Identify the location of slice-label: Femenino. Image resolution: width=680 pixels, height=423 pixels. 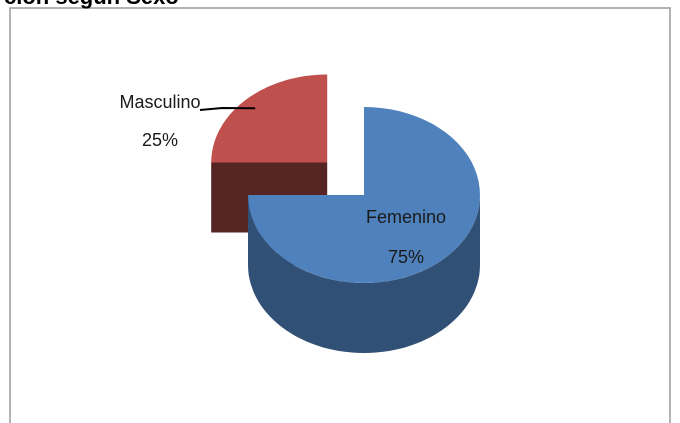
(406, 217).